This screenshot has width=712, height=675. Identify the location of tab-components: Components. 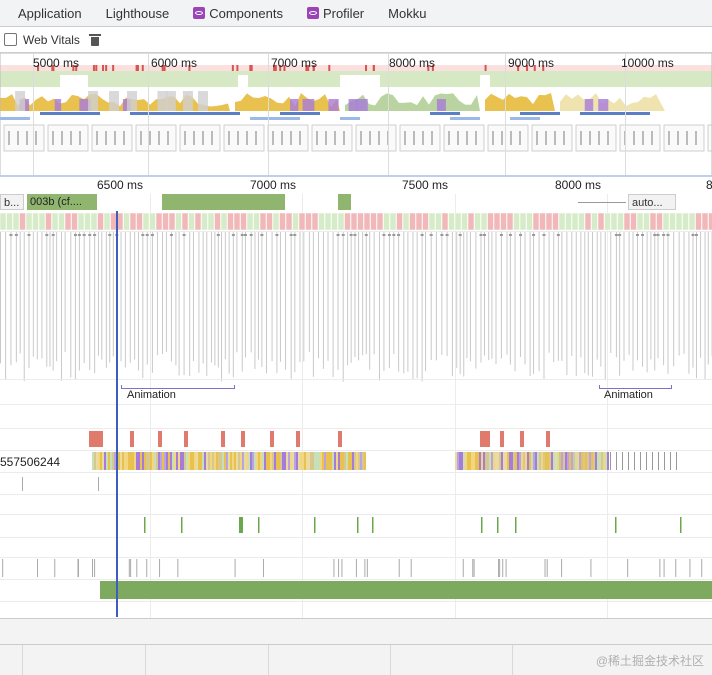
(238, 13).